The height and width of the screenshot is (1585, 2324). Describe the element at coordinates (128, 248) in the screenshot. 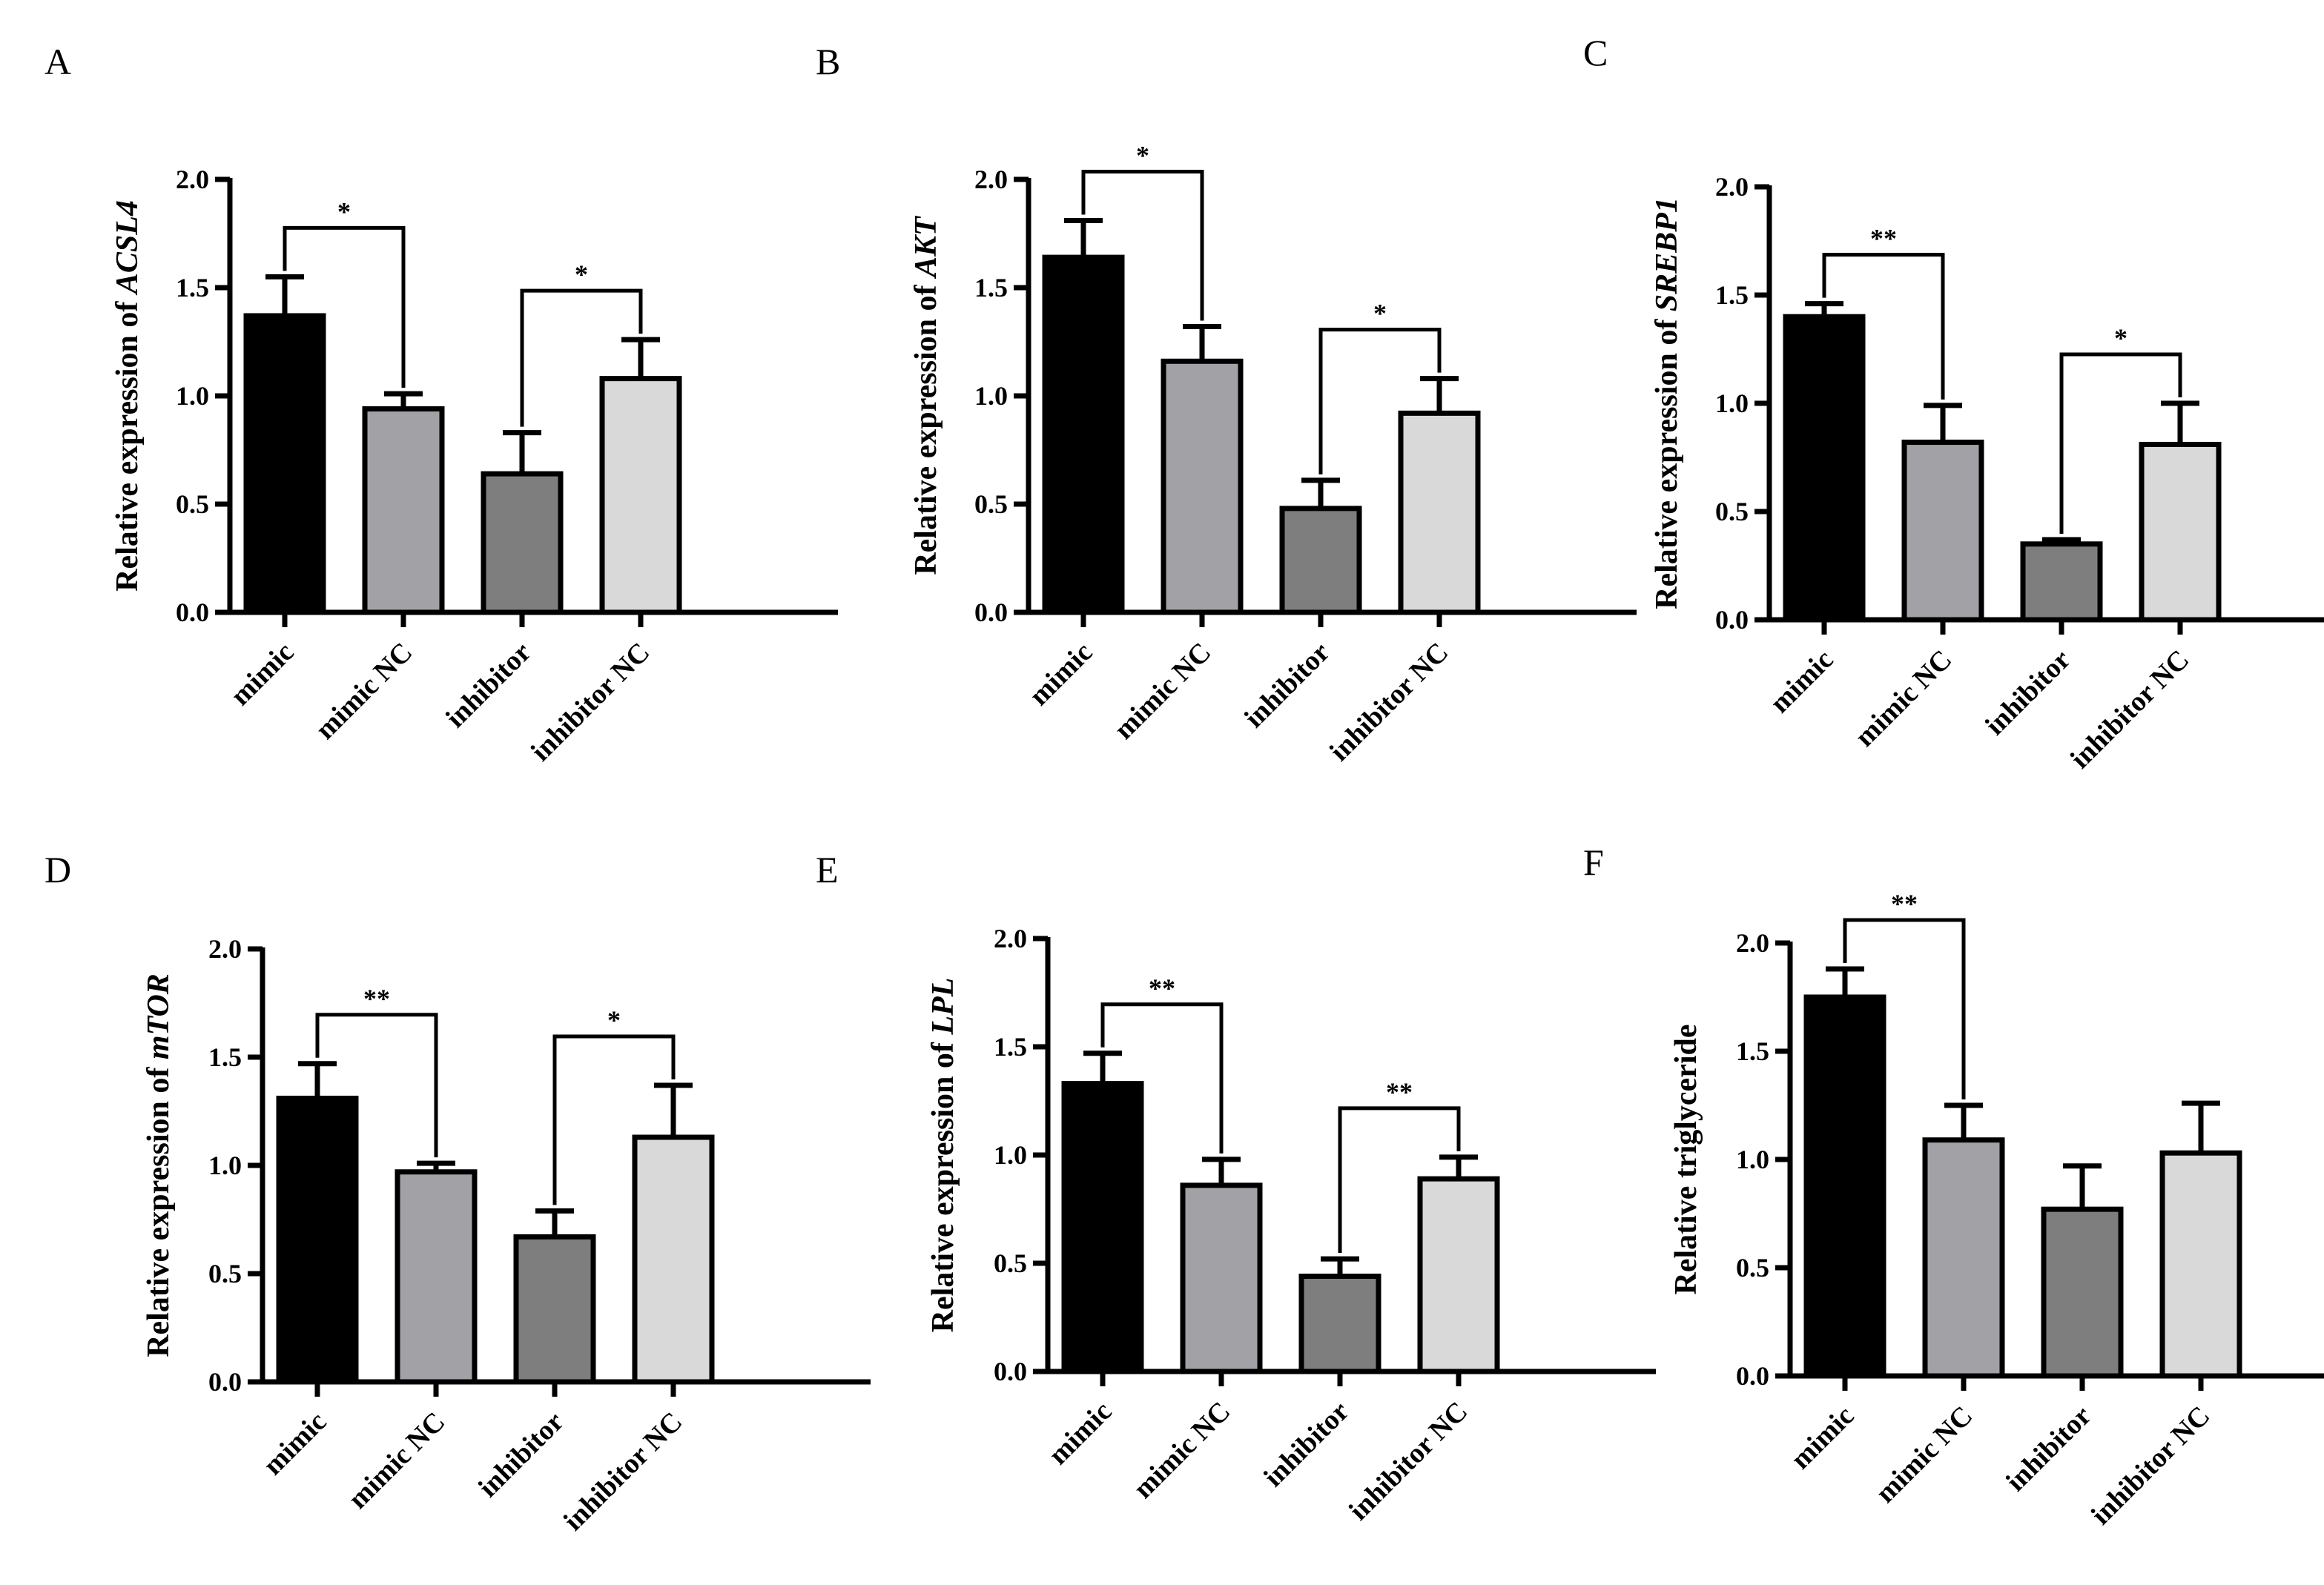

I see `y-axis-title-gene: ACSL4` at that location.